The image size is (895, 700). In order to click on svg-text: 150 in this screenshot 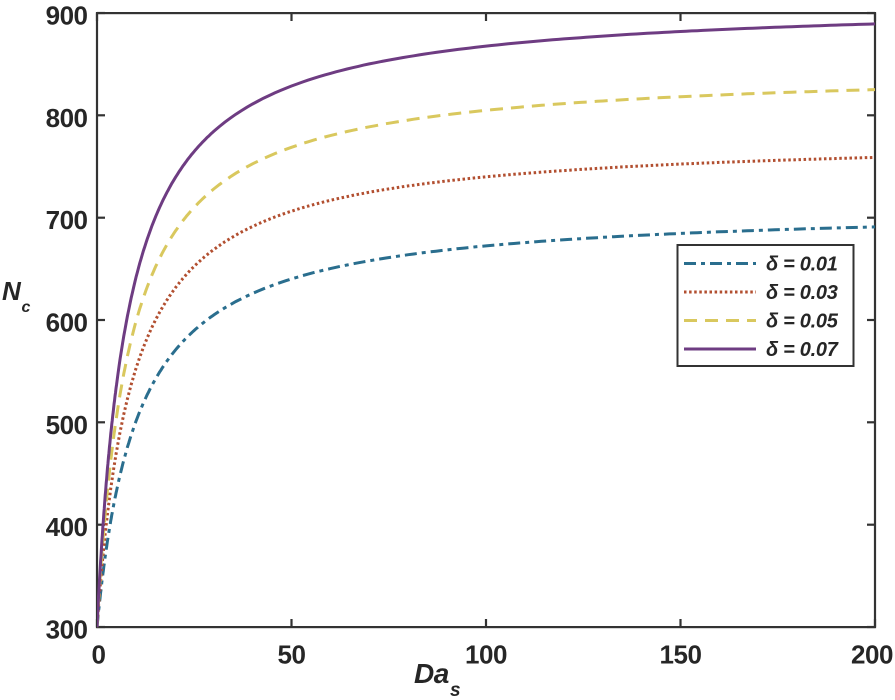, I will do `click(681, 655)`.